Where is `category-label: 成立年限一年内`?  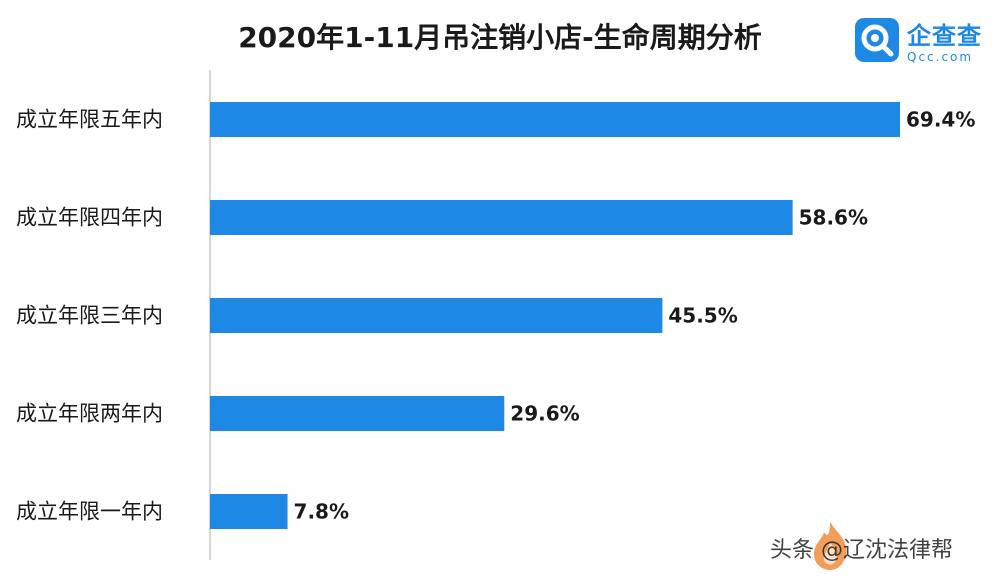
category-label: 成立年限一年内 is located at coordinates (89, 512).